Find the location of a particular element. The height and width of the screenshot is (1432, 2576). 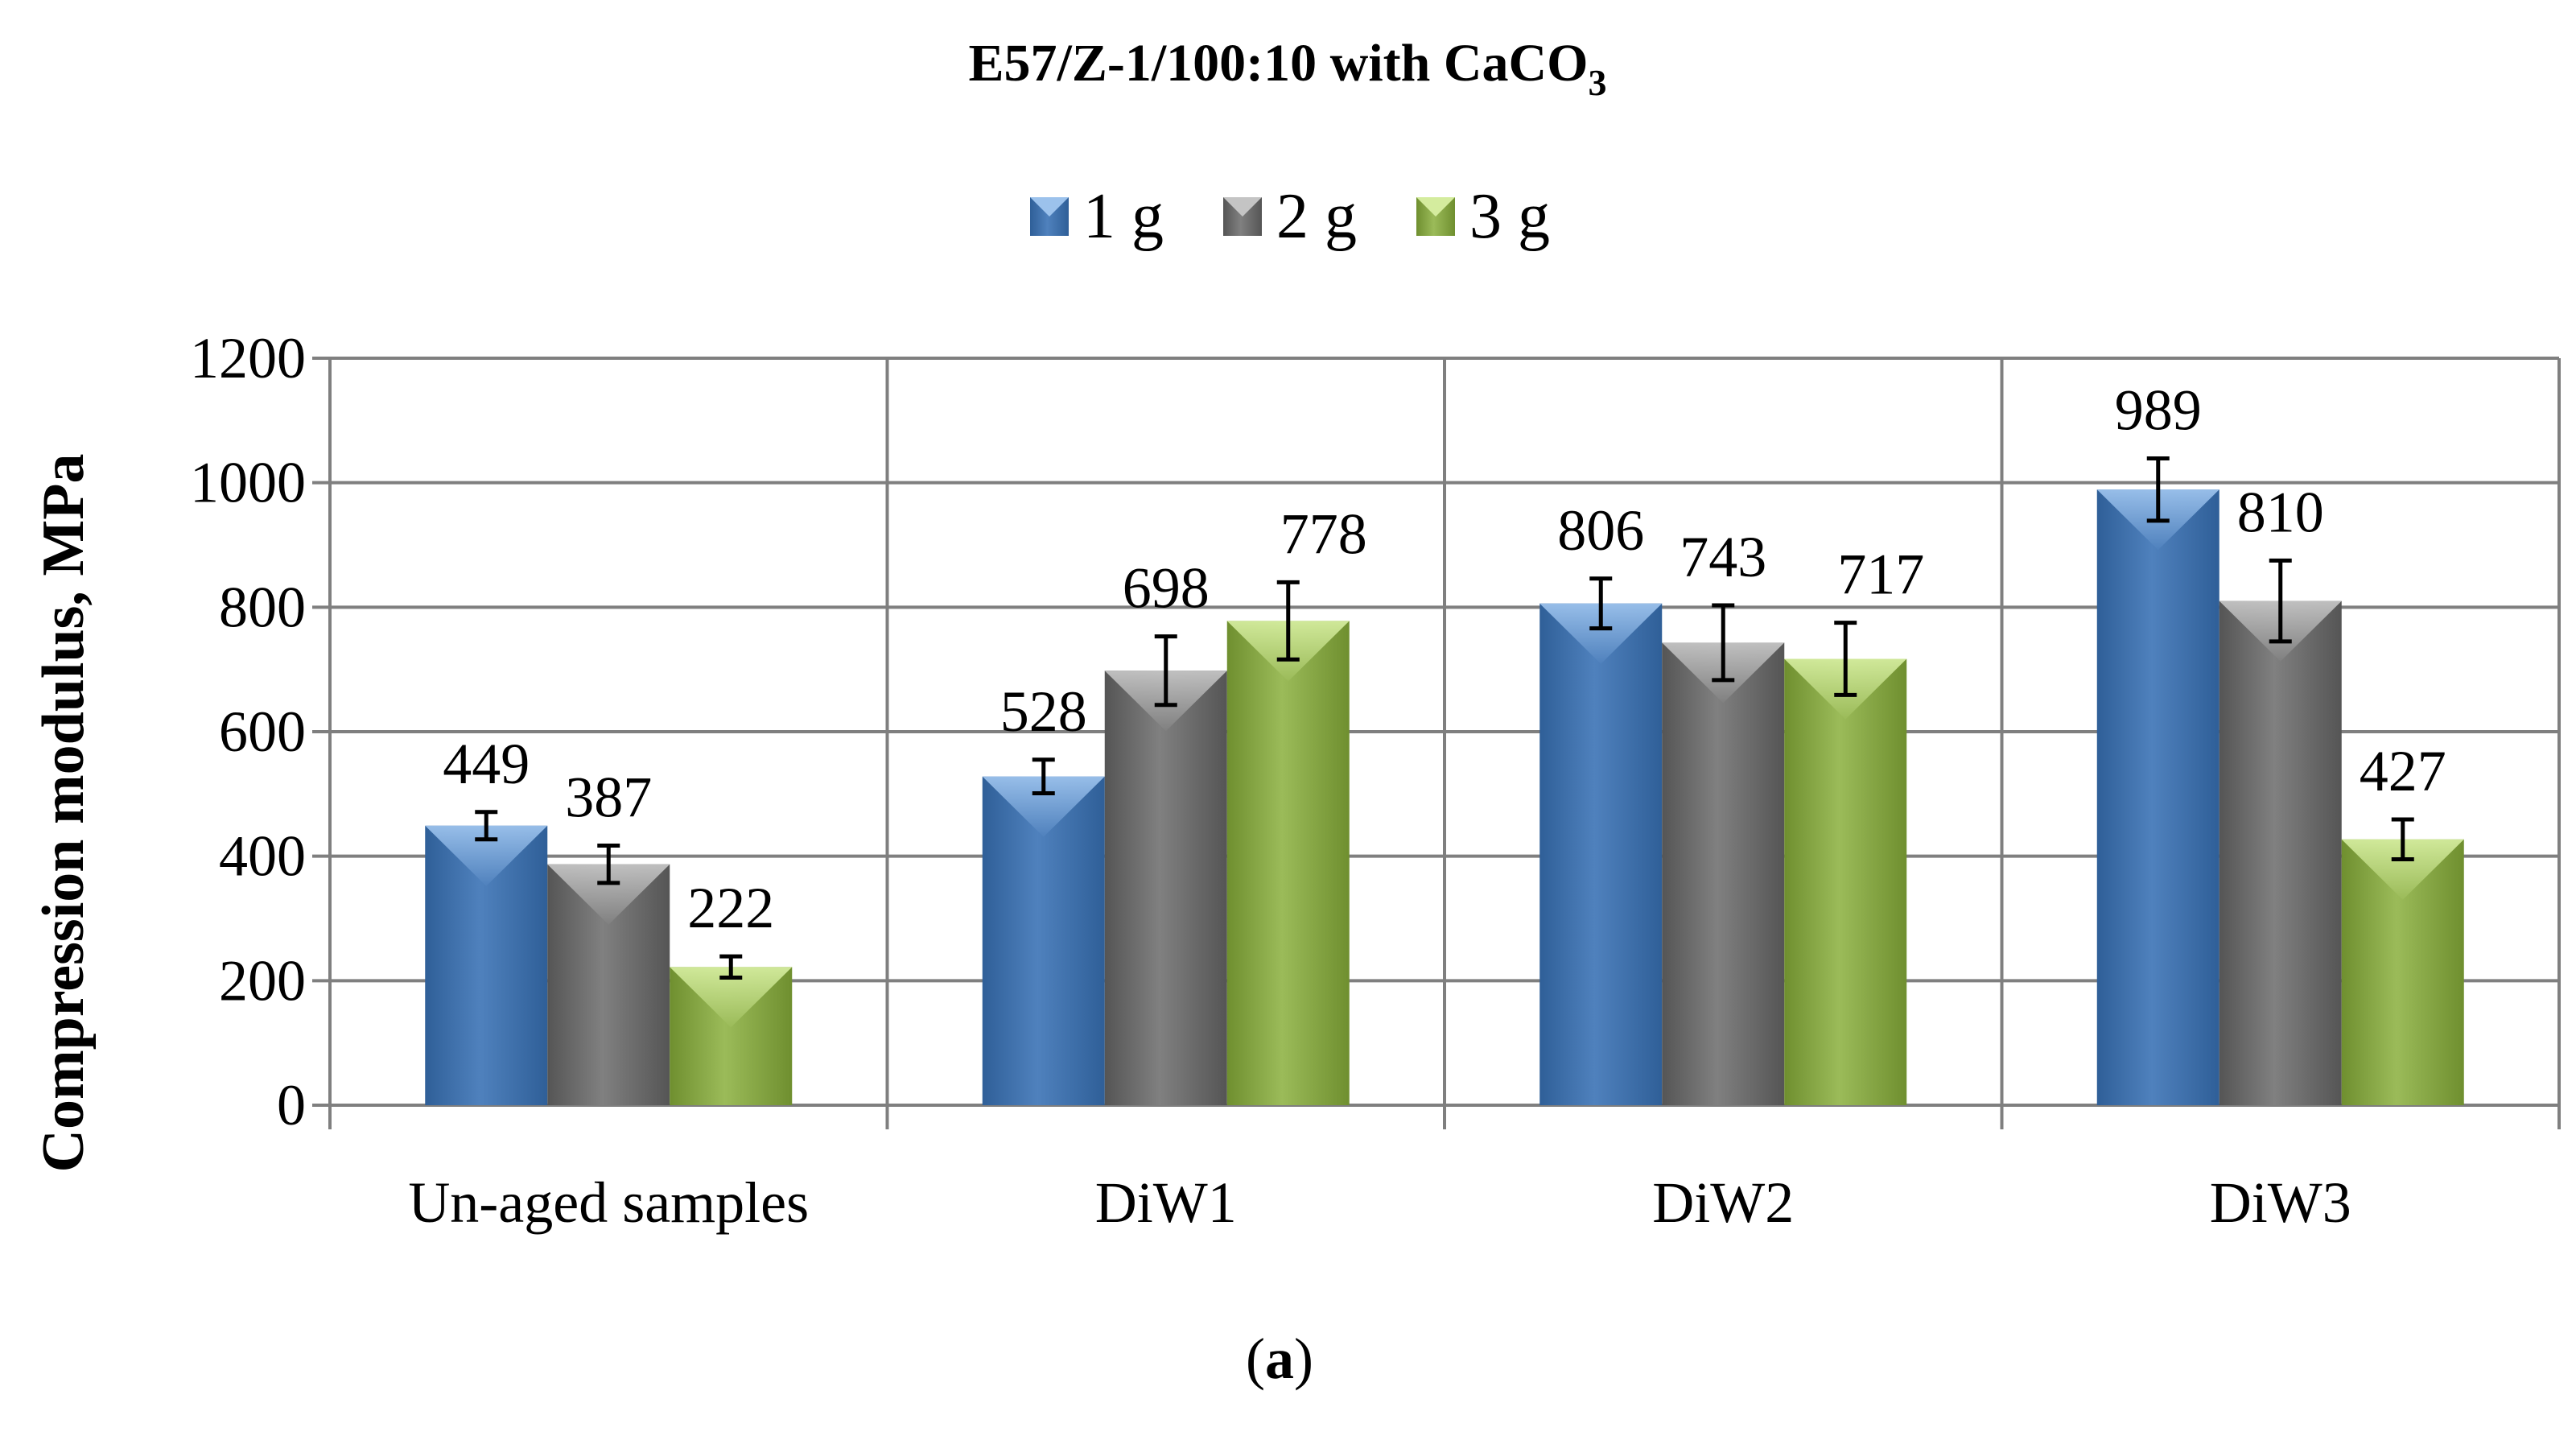

data-label: 806 is located at coordinates (1600, 530).